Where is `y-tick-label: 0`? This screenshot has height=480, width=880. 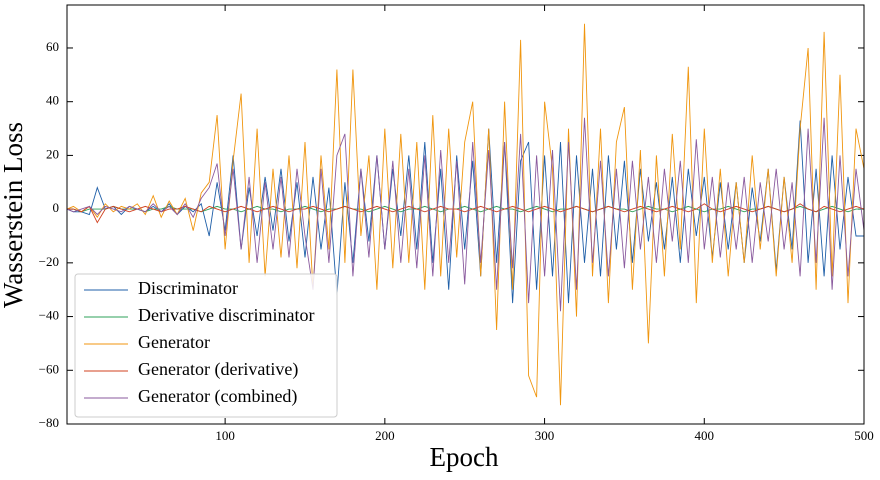
y-tick-label: 0 is located at coordinates (56, 207).